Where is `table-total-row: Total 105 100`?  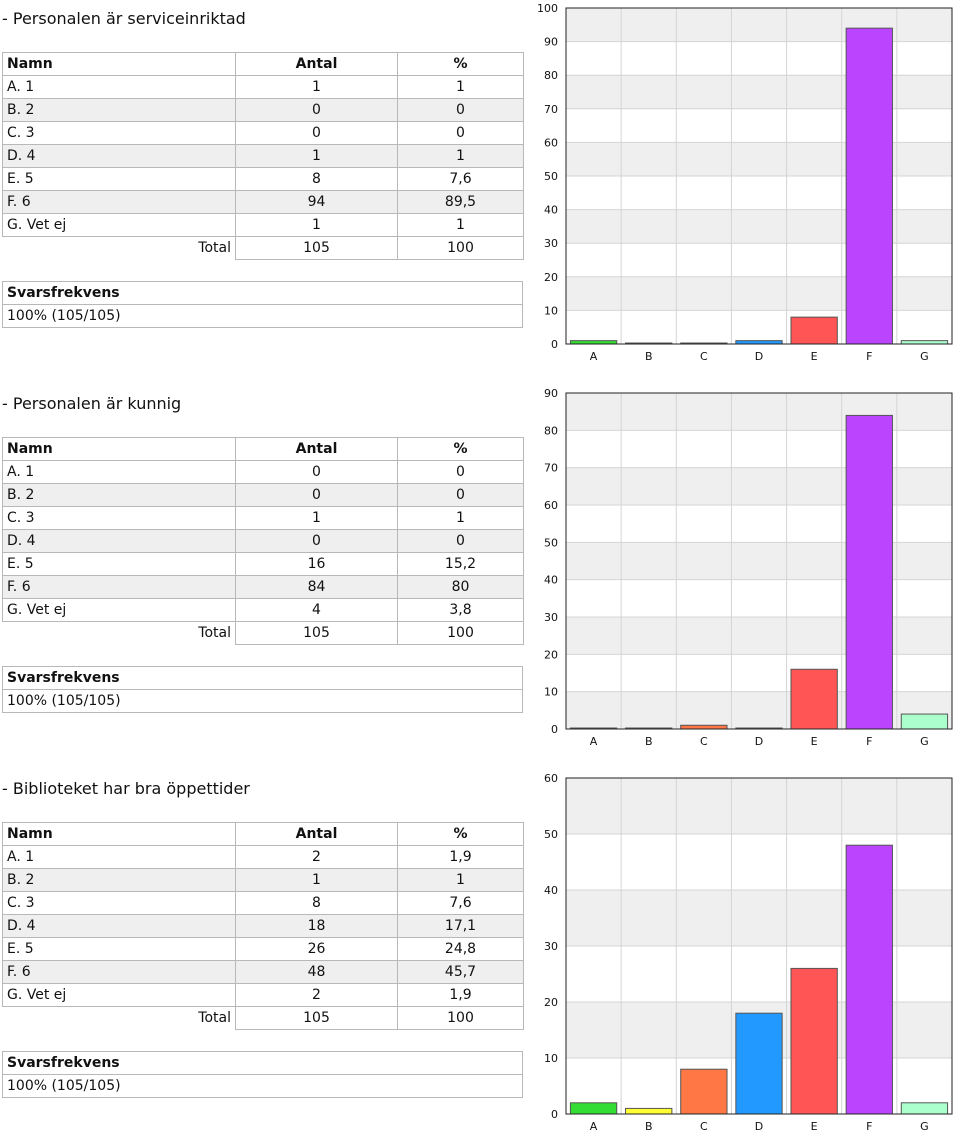 table-total-row: Total 105 100 is located at coordinates (263, 633).